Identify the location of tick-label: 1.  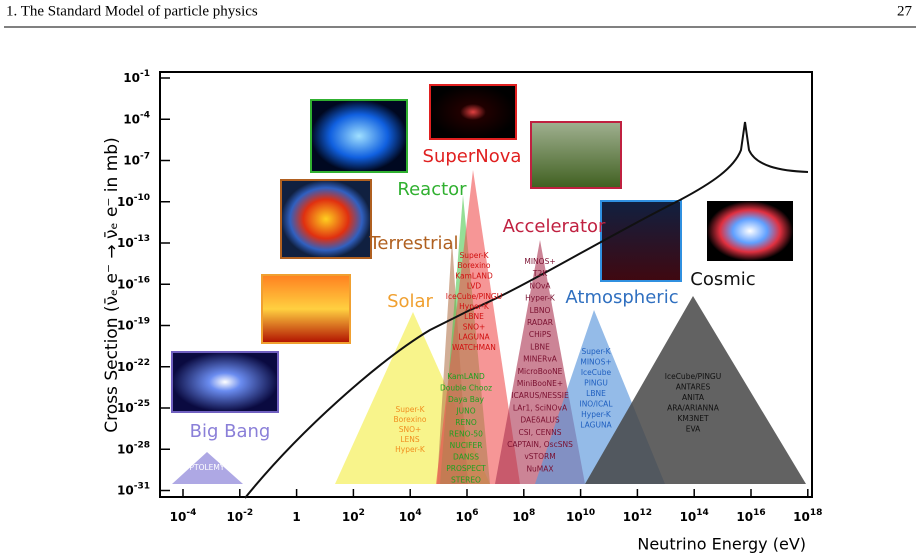
(296, 517).